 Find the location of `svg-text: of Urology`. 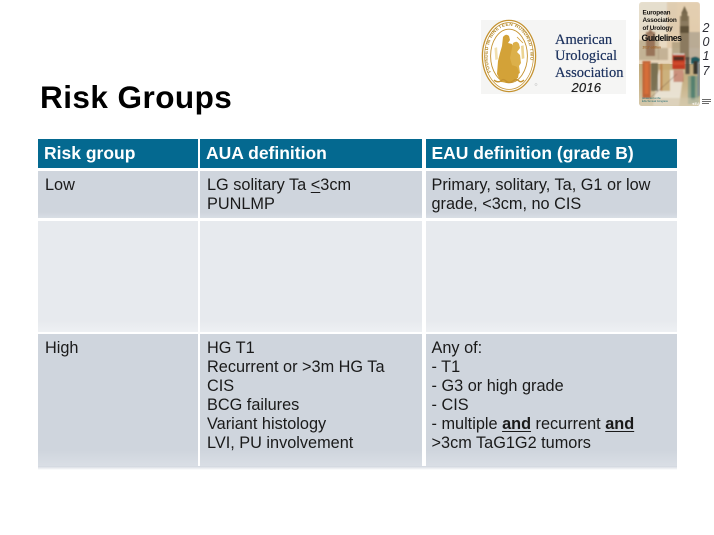

svg-text: of Urology is located at coordinates (658, 28).